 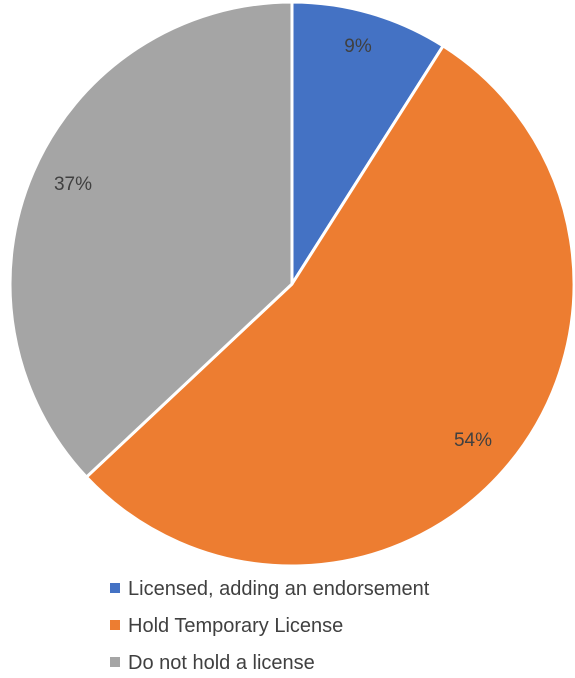 What do you see at coordinates (279, 589) in the screenshot?
I see `legend-label: Licensed, adding an endorsement` at bounding box center [279, 589].